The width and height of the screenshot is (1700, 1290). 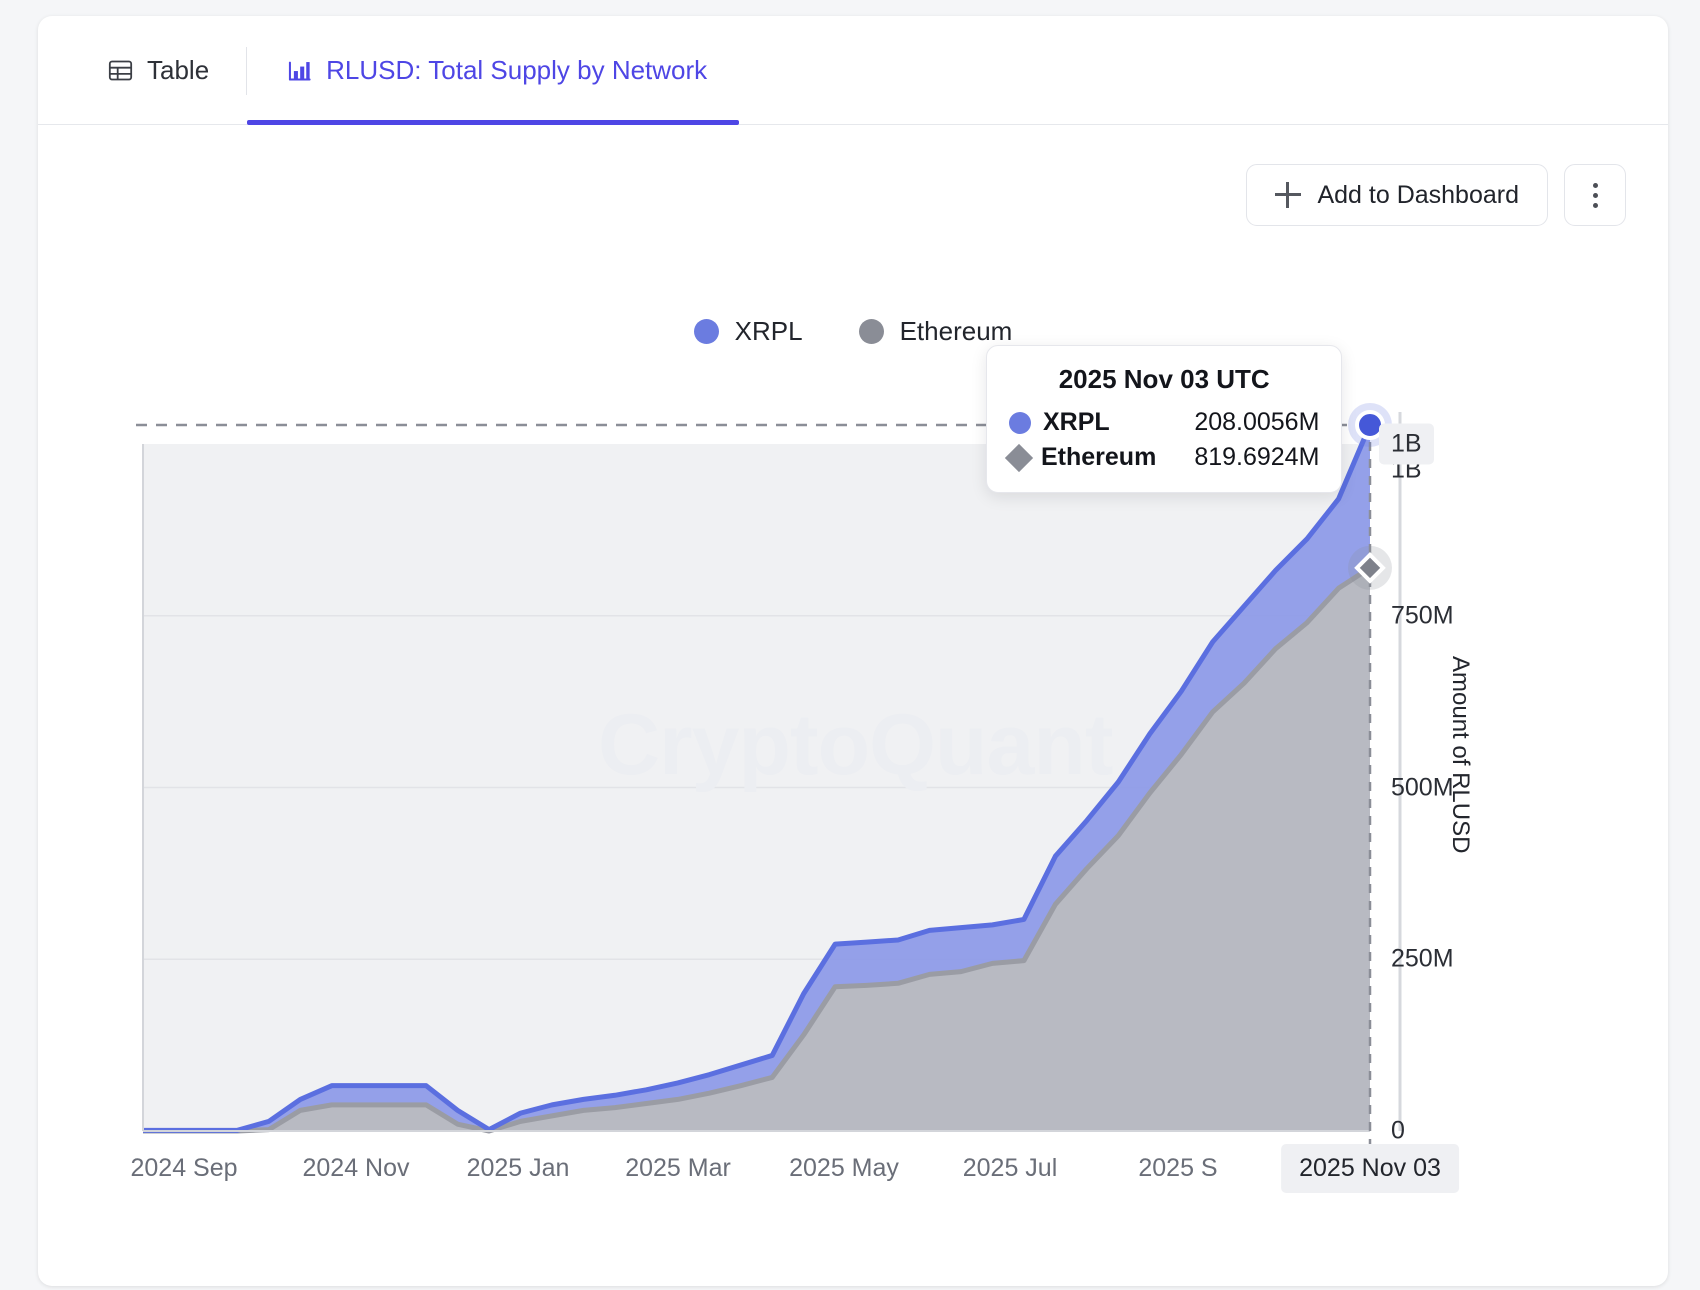 I want to click on legend-item-xrpl: XRPL, so click(x=748, y=331).